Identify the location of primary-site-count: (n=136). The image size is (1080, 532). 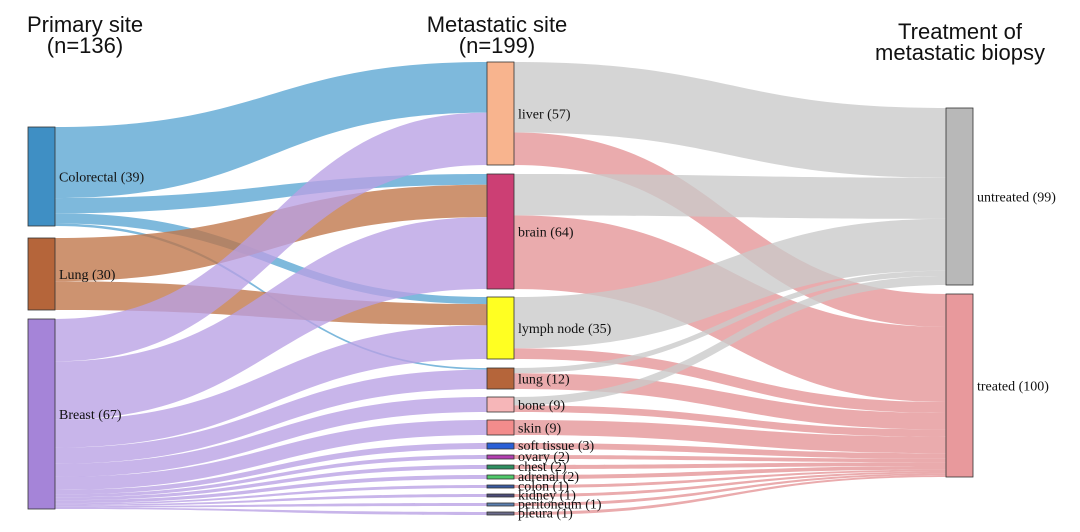
(85, 45).